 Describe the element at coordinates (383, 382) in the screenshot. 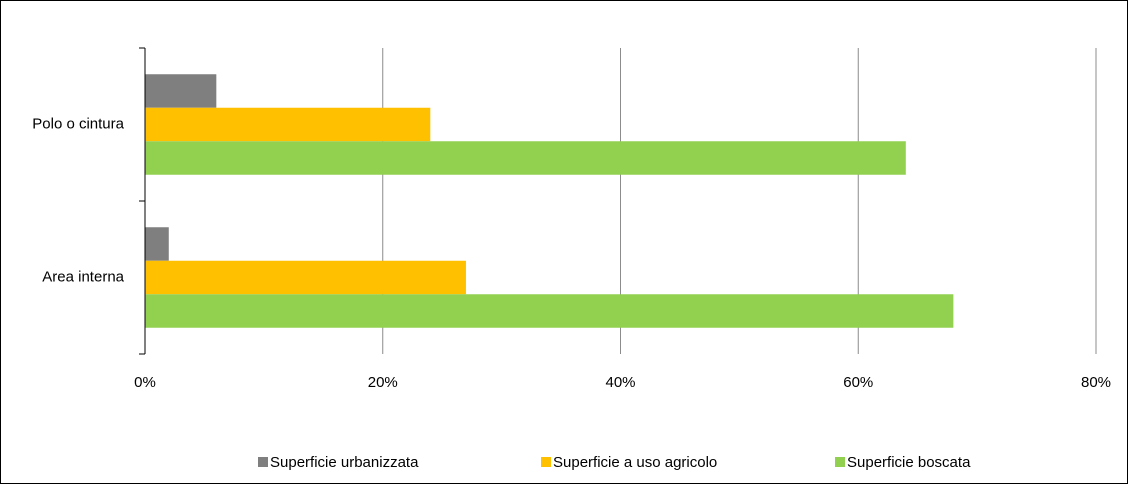

I see `x-tick-label: 20%` at that location.